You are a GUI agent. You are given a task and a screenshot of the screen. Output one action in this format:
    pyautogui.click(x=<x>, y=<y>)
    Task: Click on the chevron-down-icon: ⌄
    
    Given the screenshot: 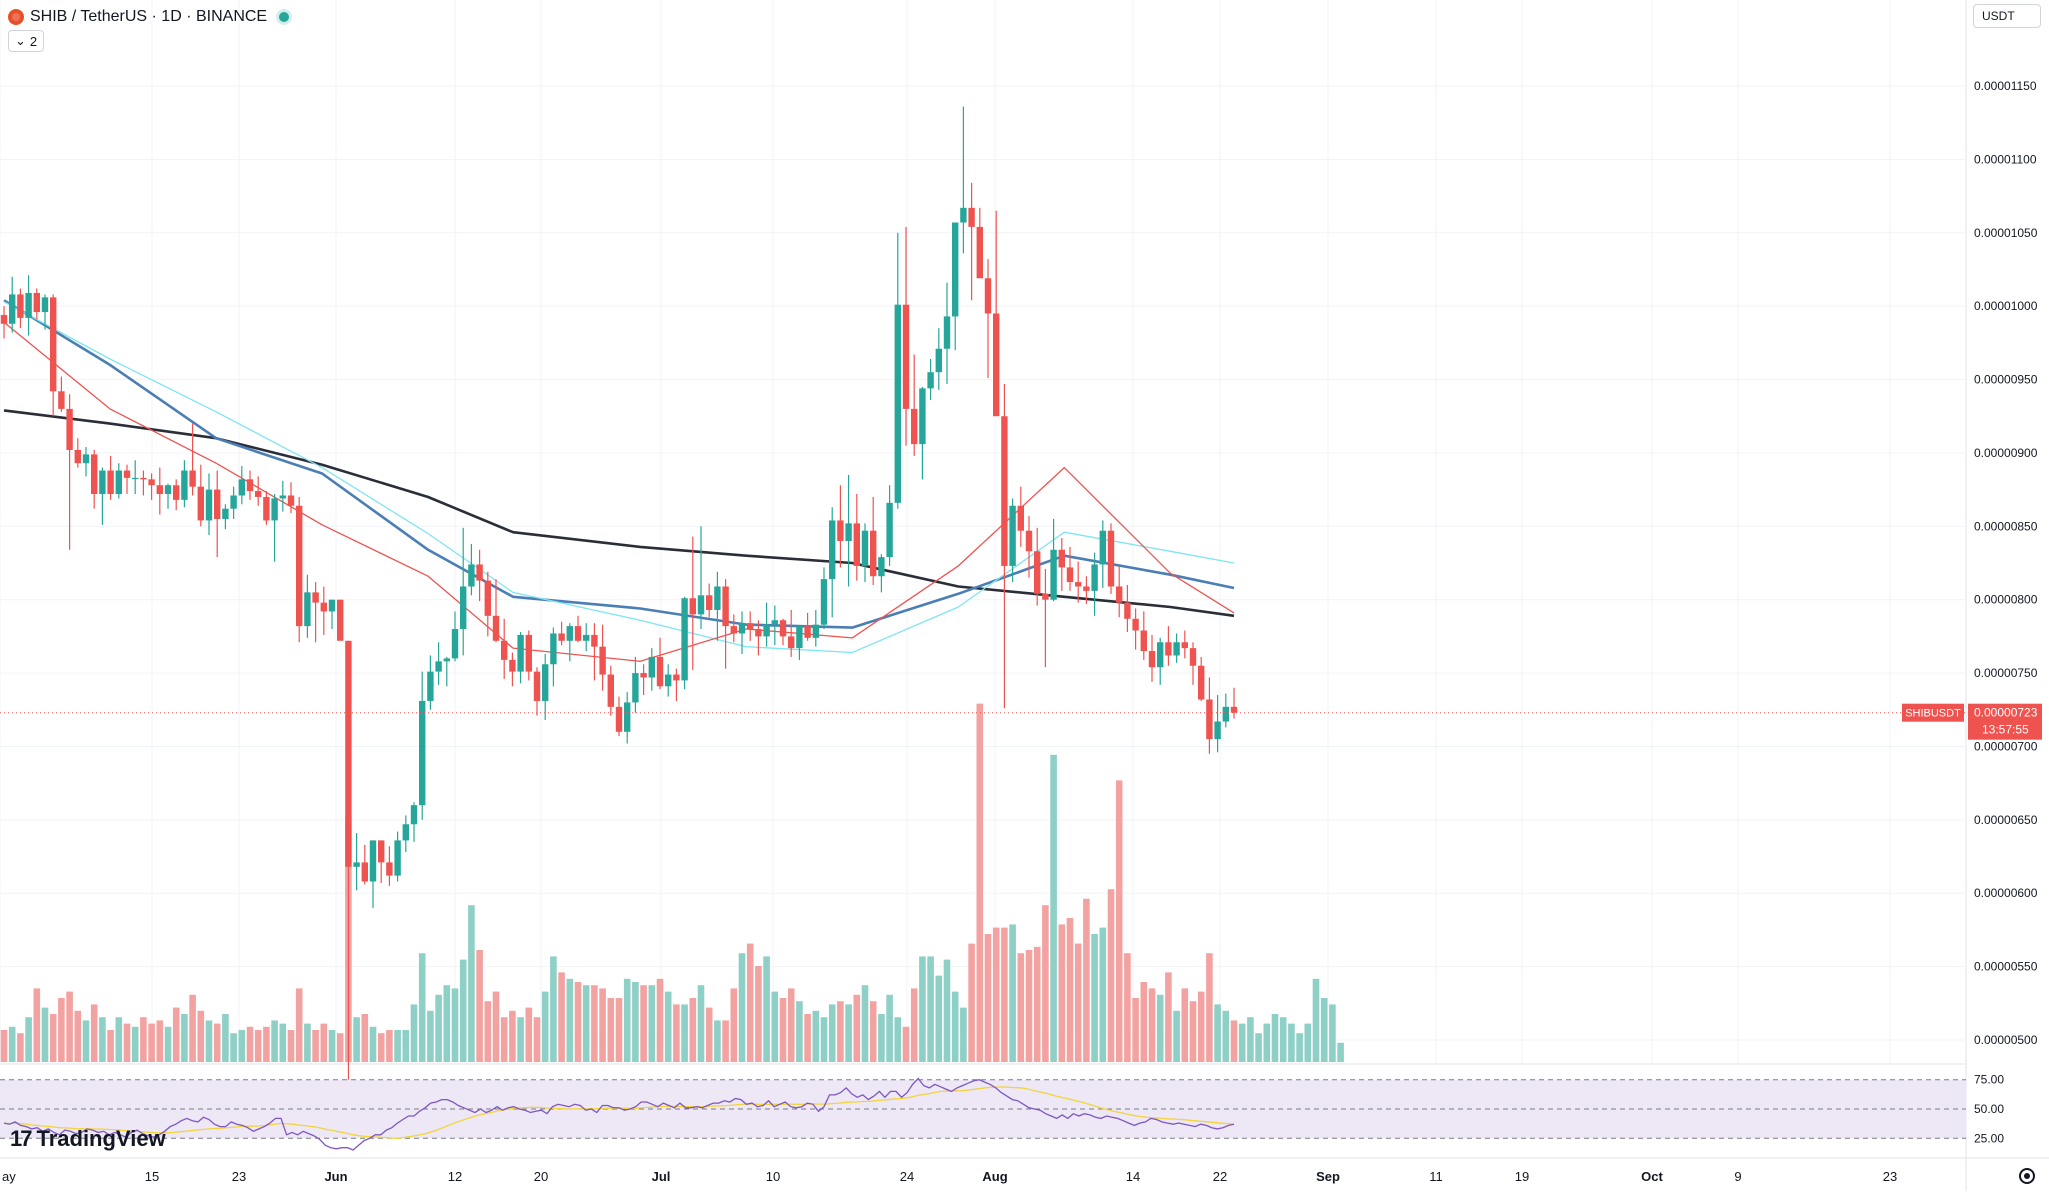 What is the action you would take?
    pyautogui.click(x=20, y=40)
    